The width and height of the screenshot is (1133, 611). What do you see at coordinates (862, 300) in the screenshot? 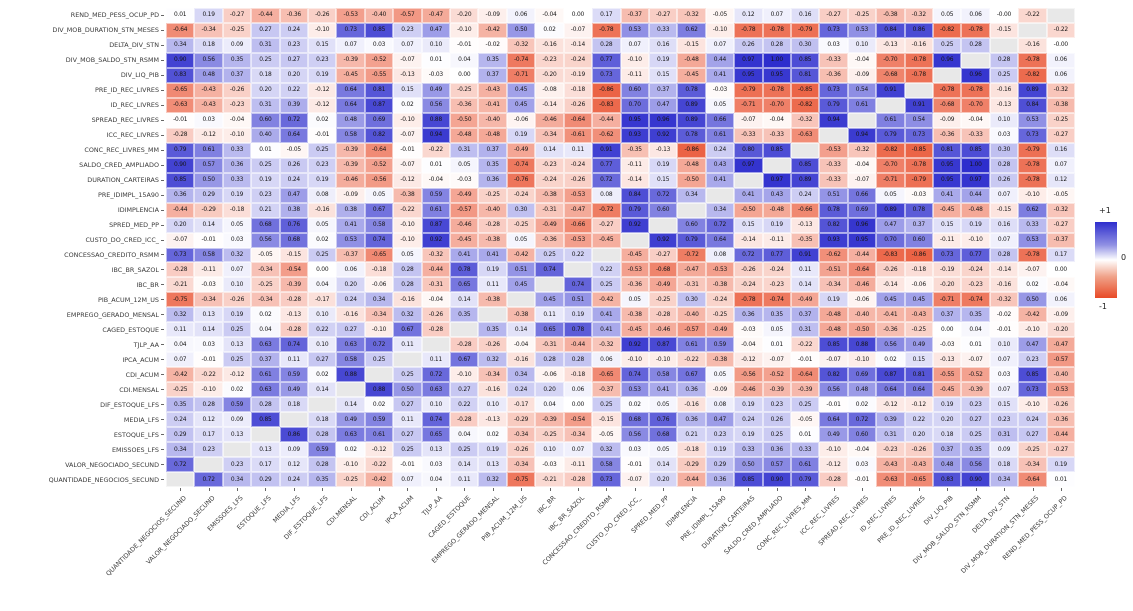
I see `matrix-cell: -0.06` at bounding box center [862, 300].